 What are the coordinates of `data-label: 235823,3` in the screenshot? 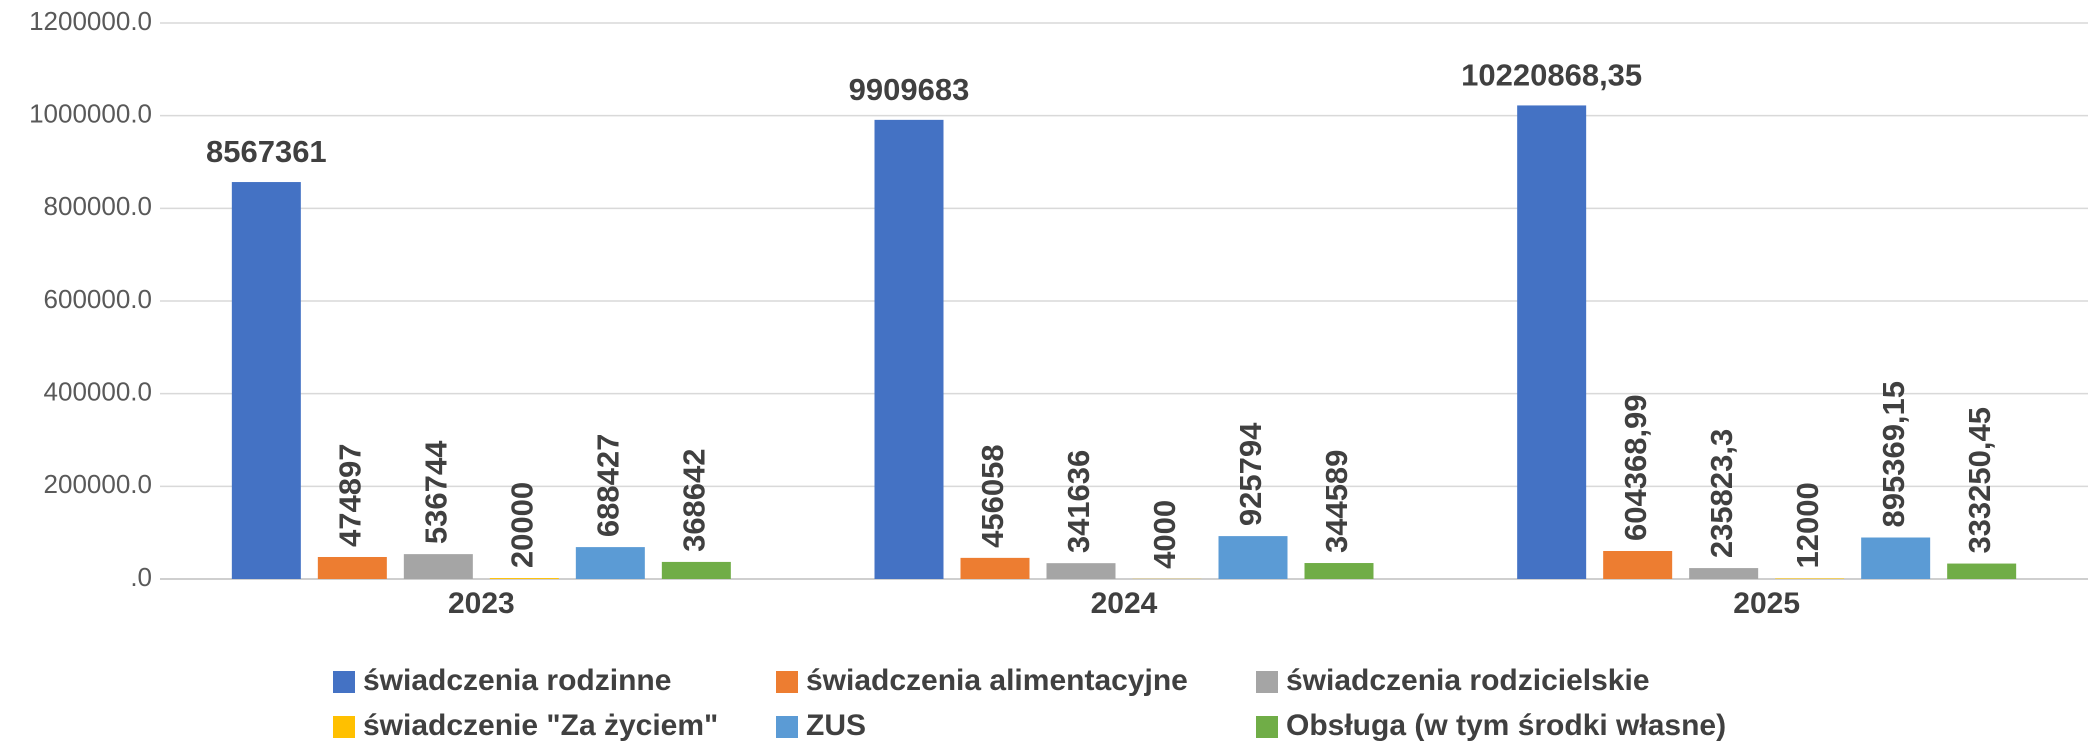 It's located at (1721, 493).